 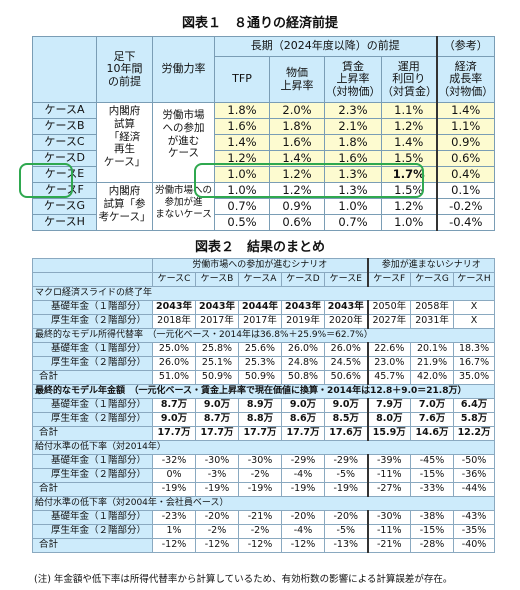 I want to click on value-wage: 1.8%, so click(x=353, y=142).